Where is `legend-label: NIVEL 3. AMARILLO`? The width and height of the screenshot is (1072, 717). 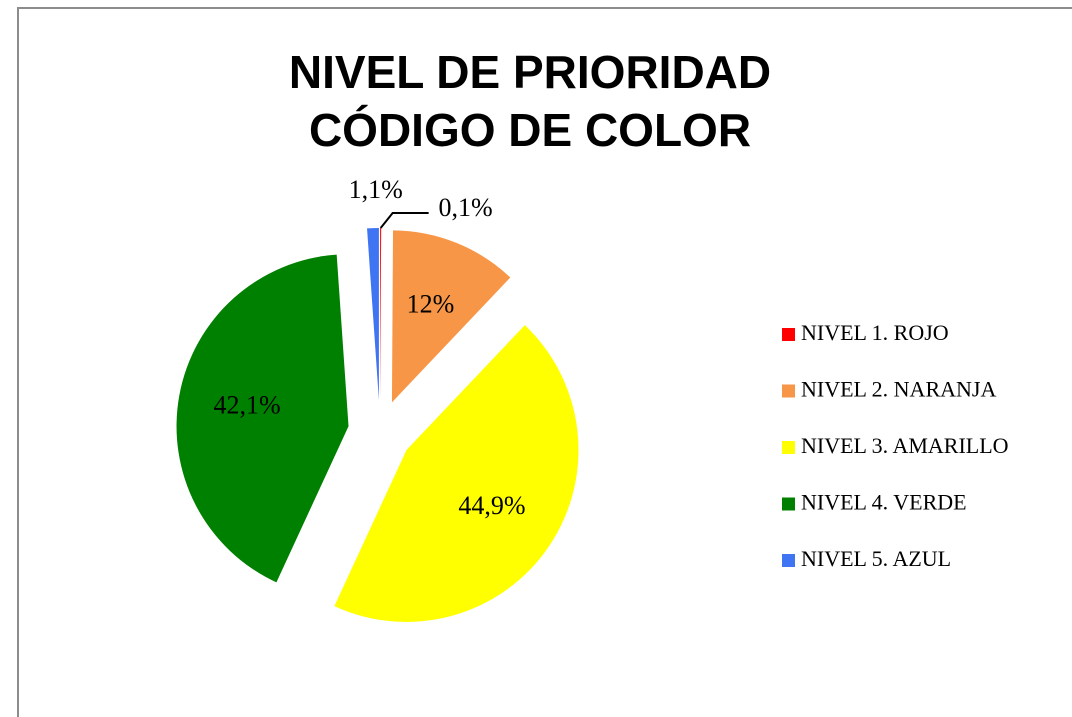
legend-label: NIVEL 3. AMARILLO is located at coordinates (905, 445).